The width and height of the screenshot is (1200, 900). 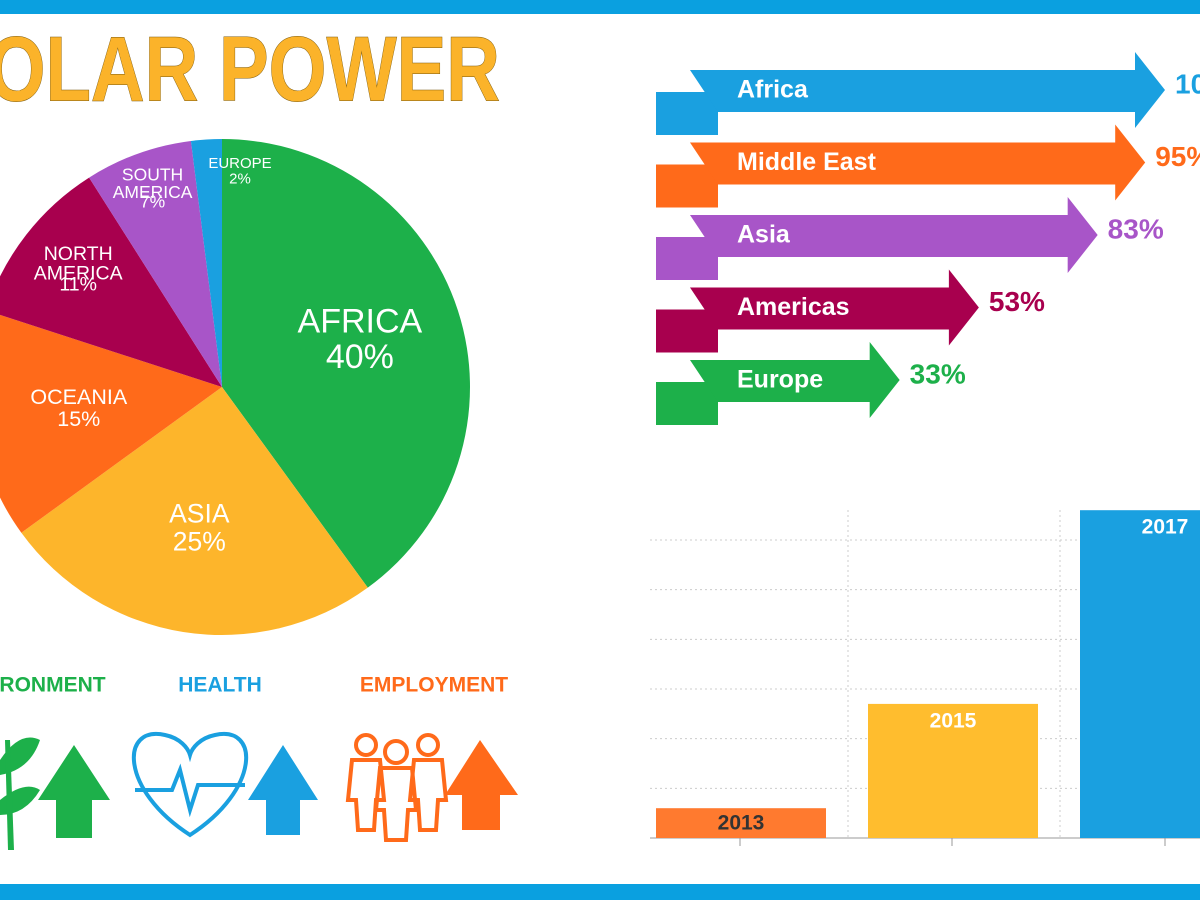 What do you see at coordinates (20, 793) in the screenshot?
I see `plant-icon` at bounding box center [20, 793].